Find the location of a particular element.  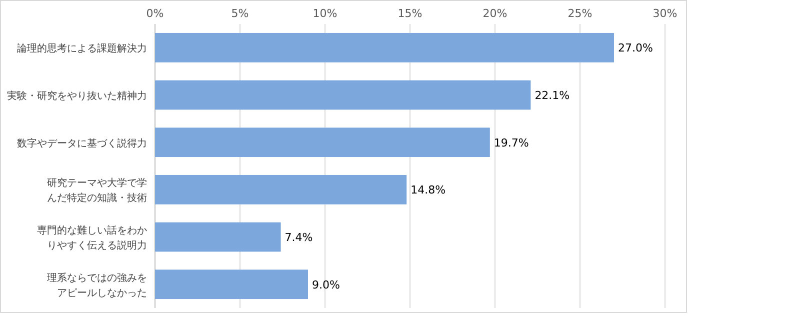

data-label: 9.0% is located at coordinates (326, 285).